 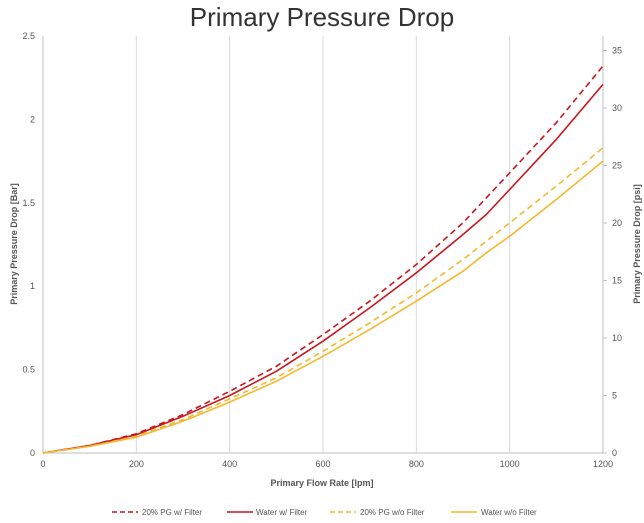 I want to click on legend-label: 20% PG w/ Filter, so click(x=172, y=512).